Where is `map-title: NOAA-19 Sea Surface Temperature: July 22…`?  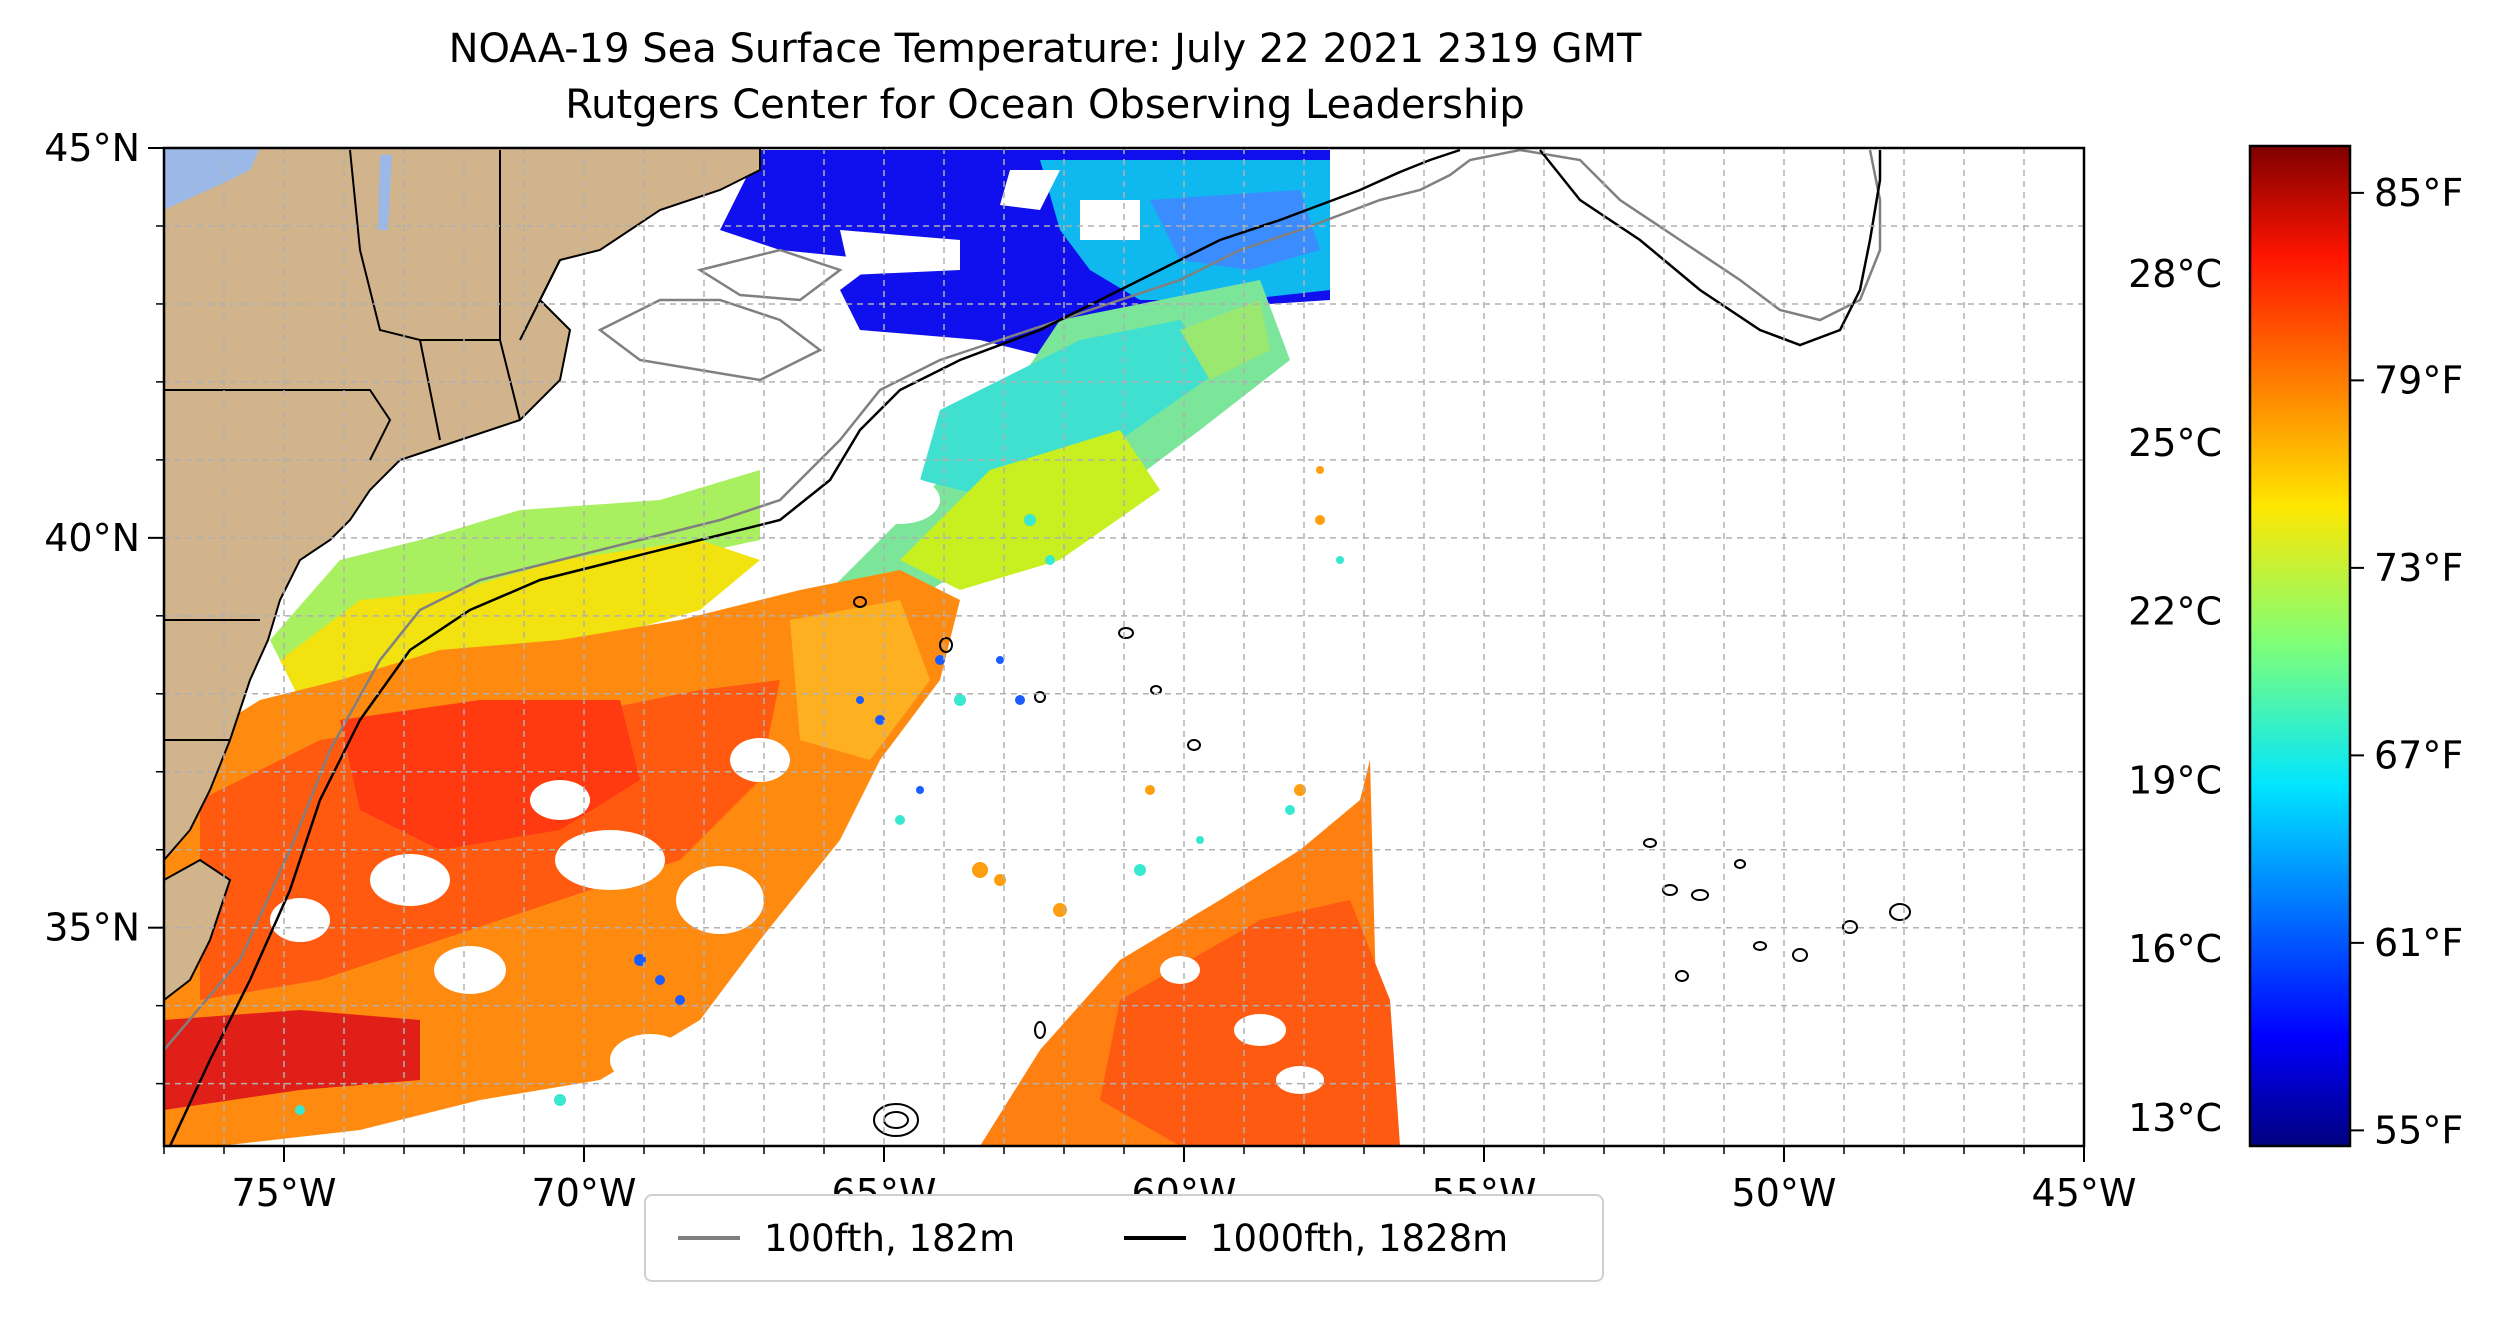 map-title: NOAA-19 Sea Surface Temperature: July 22… is located at coordinates (1045, 49).